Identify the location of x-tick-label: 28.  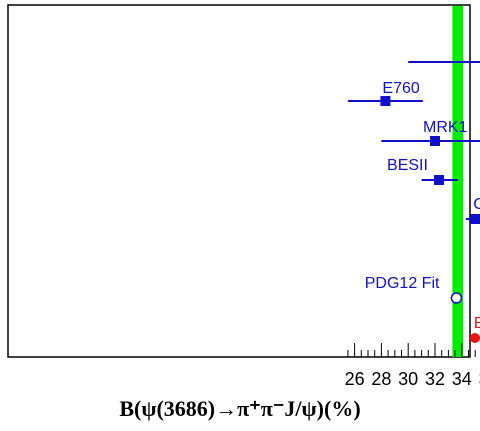
(381, 379).